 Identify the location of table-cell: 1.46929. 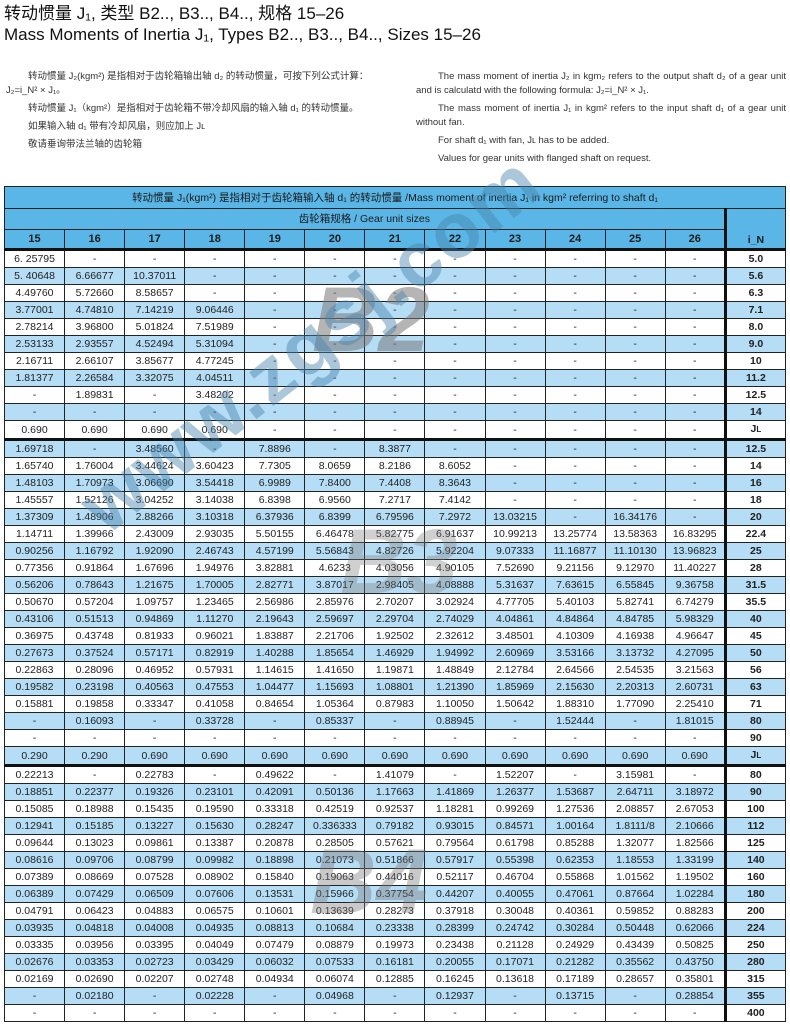
(395, 653).